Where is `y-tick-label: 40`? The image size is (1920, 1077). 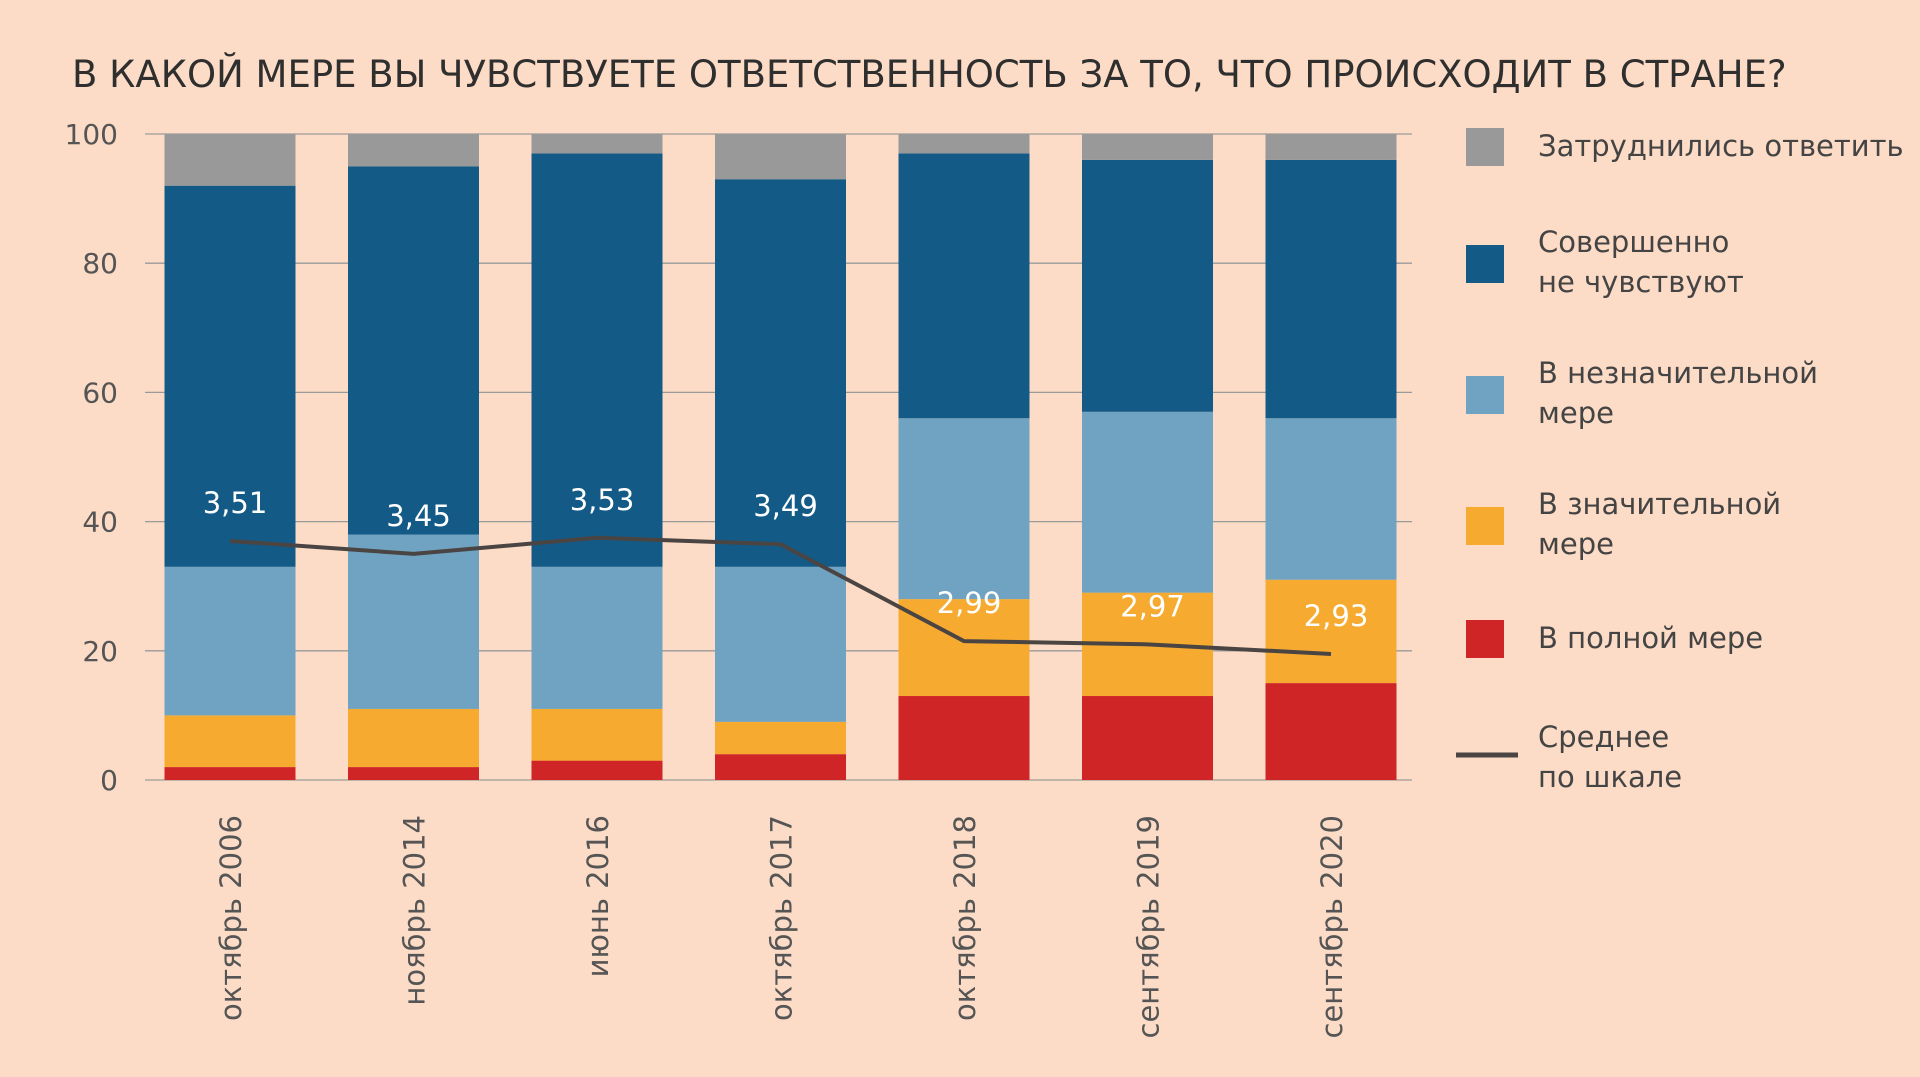
y-tick-label: 40 is located at coordinates (100, 522).